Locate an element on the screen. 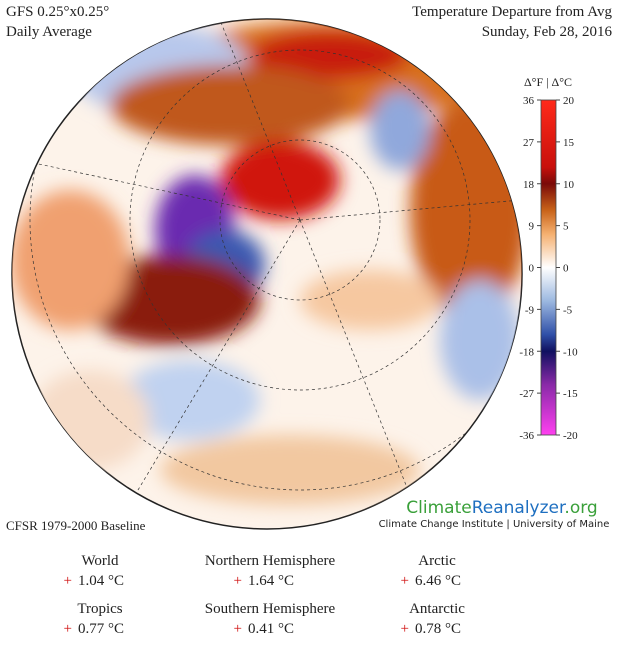 The width and height of the screenshot is (620, 645). model-label: GFS 0.25°x0.25° is located at coordinates (57, 12).